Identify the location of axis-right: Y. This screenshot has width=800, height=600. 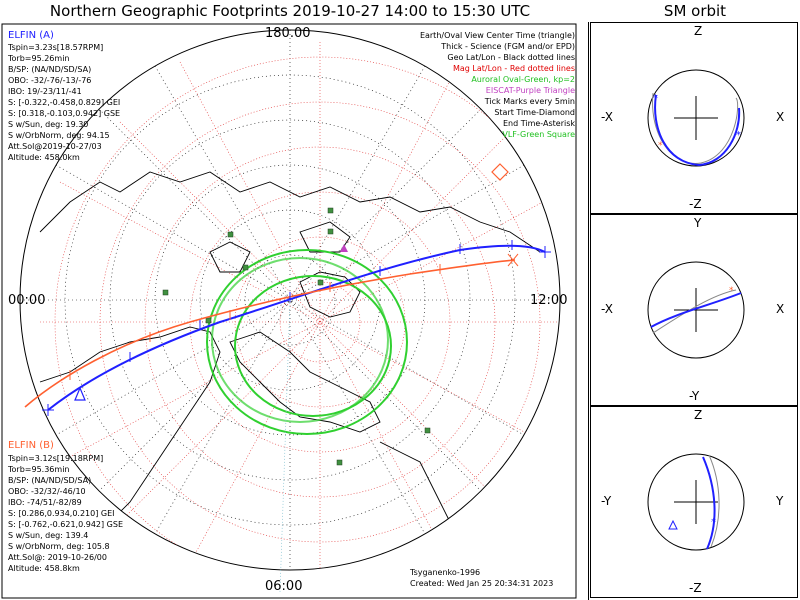
(779, 501).